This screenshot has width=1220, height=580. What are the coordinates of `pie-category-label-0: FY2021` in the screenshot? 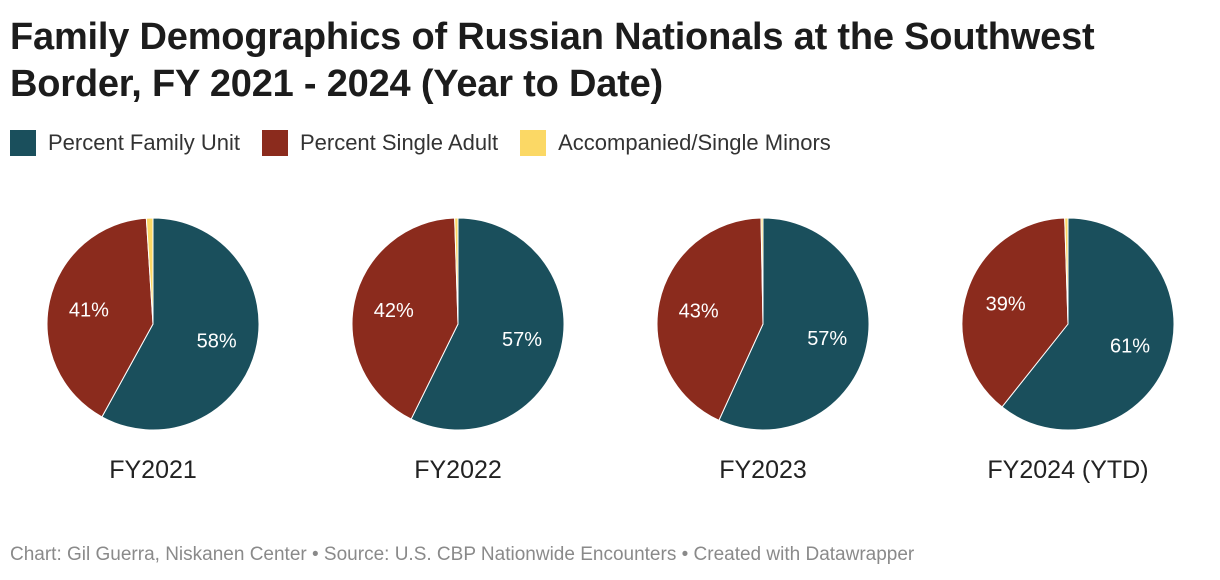 It's located at (153, 470).